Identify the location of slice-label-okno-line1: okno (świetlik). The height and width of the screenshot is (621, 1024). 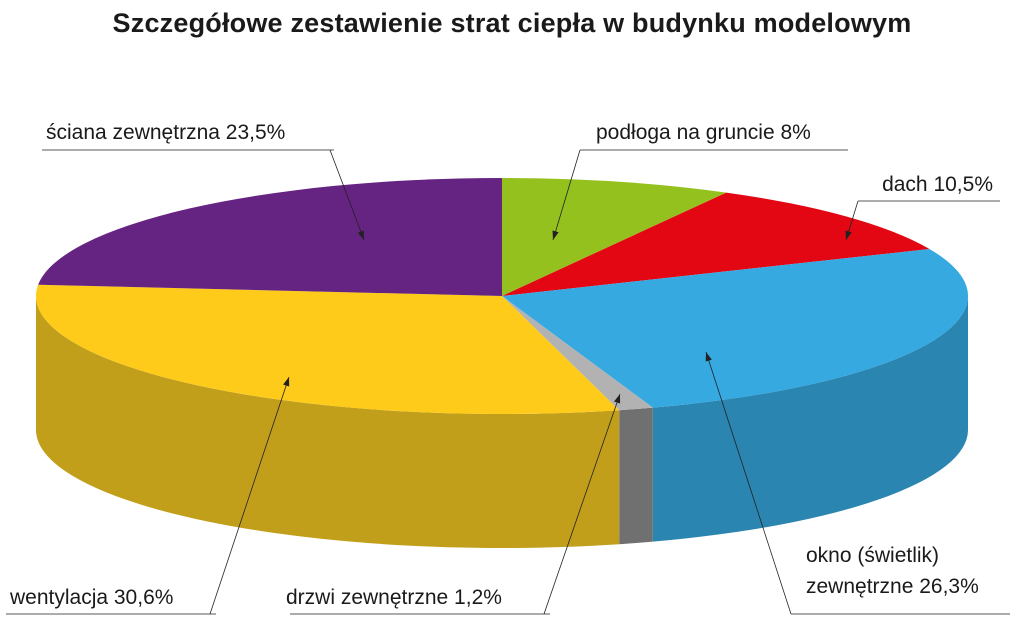
(872, 555).